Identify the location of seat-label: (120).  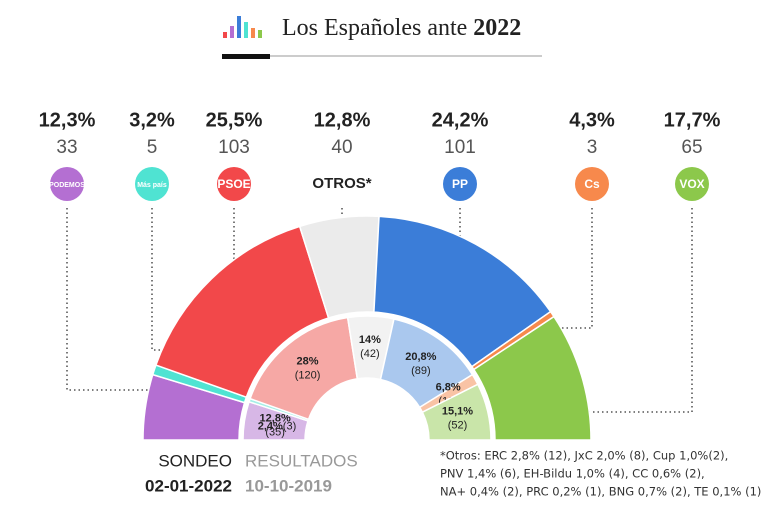
(308, 375).